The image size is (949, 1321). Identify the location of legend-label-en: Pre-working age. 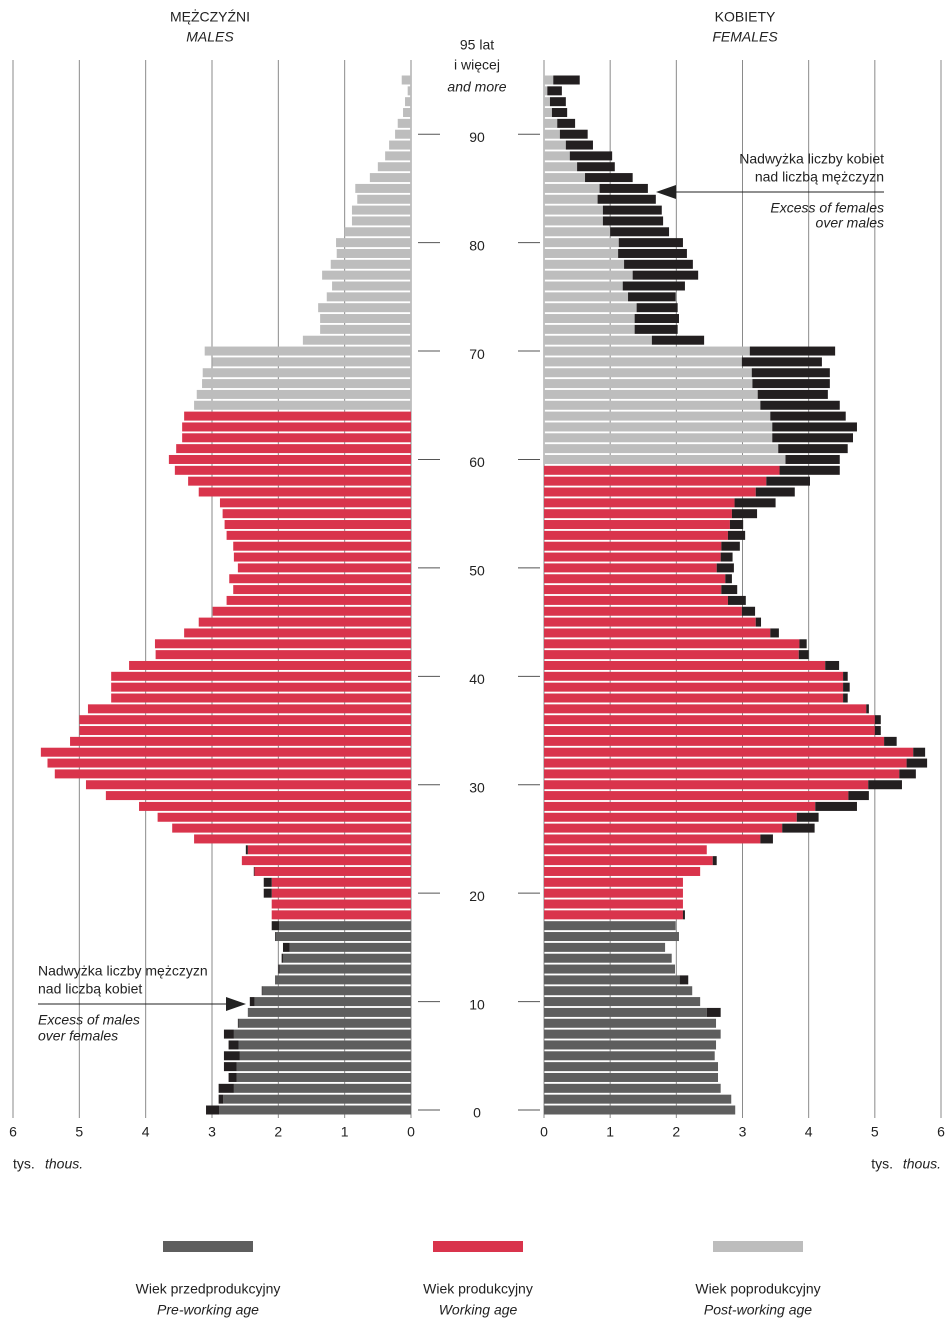
(208, 1310).